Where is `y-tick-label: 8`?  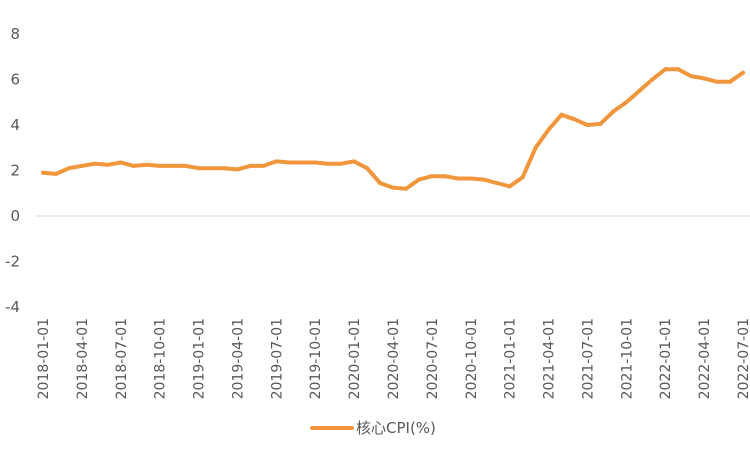 y-tick-label: 8 is located at coordinates (15, 34).